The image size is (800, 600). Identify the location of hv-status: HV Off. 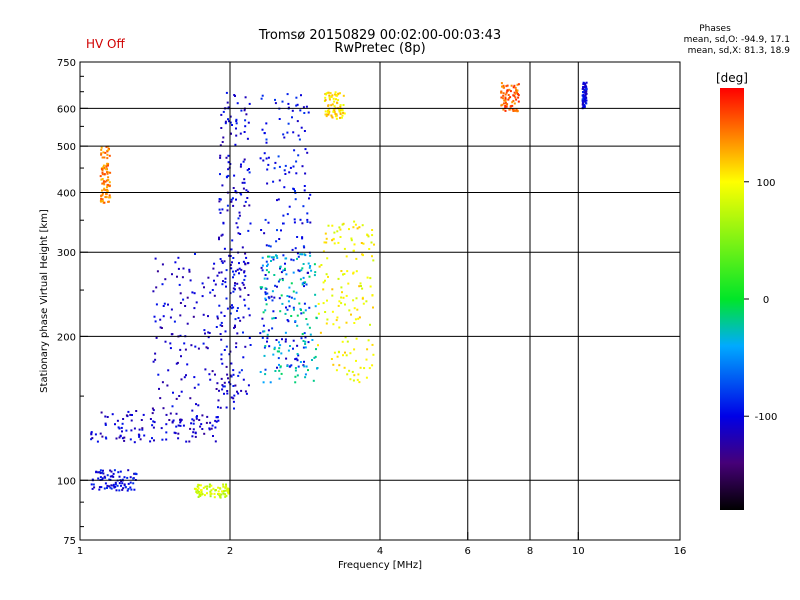
(105, 44).